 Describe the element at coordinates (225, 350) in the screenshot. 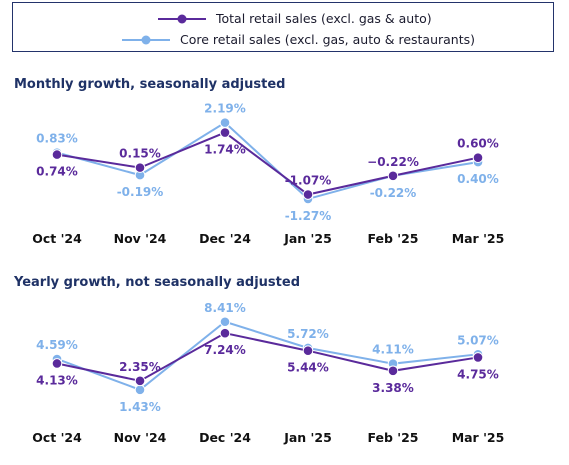

I see `data-label-total: 7.24%` at that location.